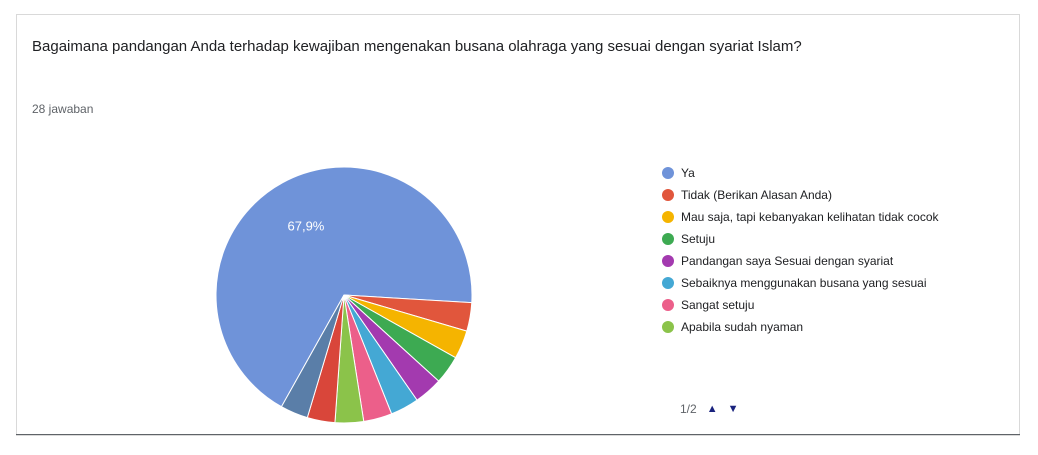  What do you see at coordinates (837, 326) in the screenshot?
I see `legend-item: Apabila sudah nyaman` at bounding box center [837, 326].